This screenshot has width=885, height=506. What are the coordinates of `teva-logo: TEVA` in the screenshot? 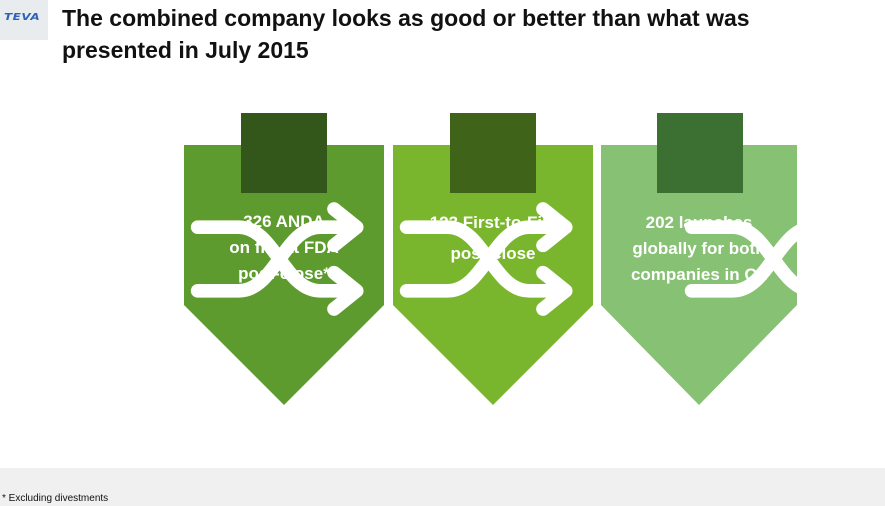 It's located at (22, 17).